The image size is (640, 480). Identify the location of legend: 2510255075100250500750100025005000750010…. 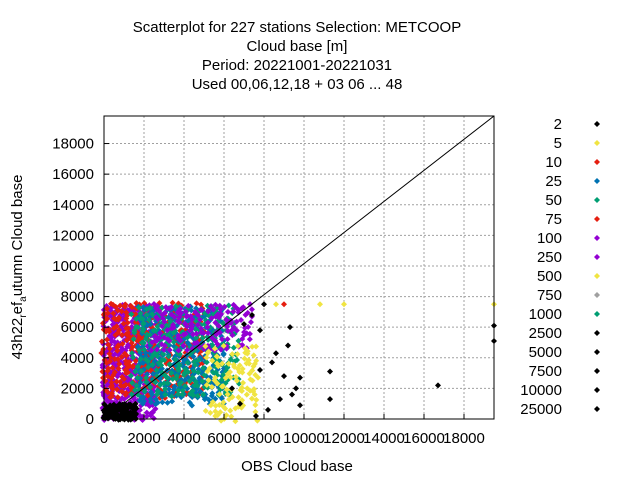
(560, 267).